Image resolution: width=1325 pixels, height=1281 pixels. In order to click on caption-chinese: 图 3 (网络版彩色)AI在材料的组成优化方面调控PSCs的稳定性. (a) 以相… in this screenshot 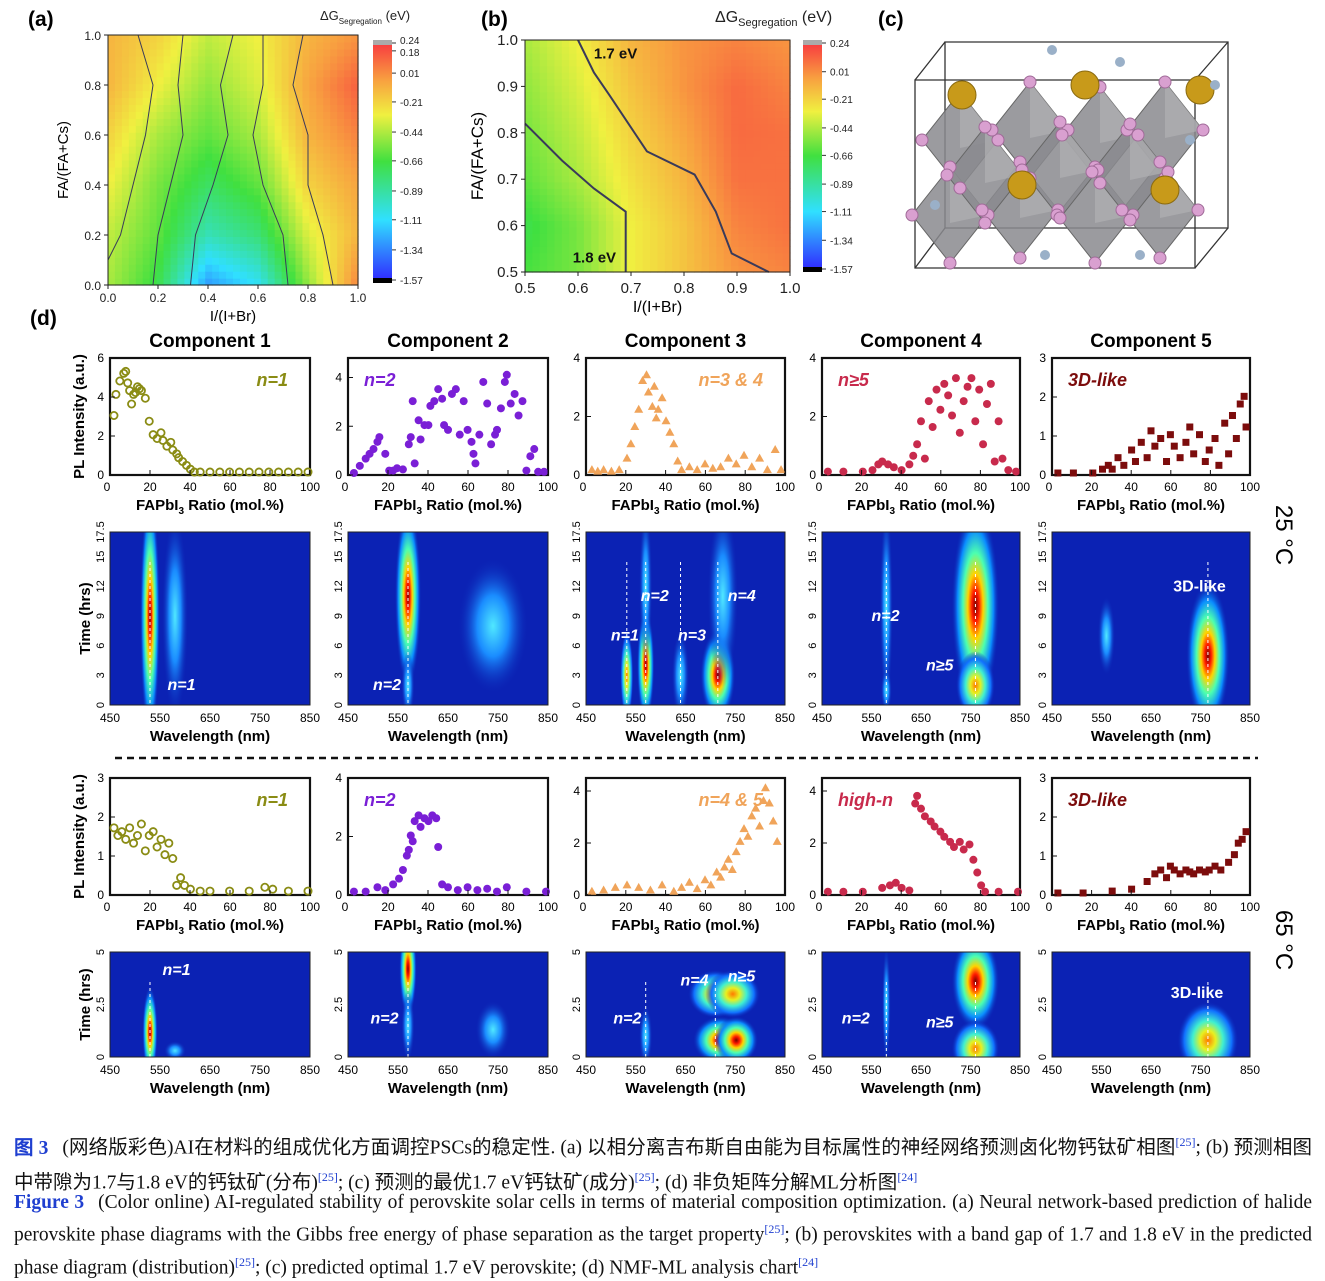, I will do `click(663, 1162)`.